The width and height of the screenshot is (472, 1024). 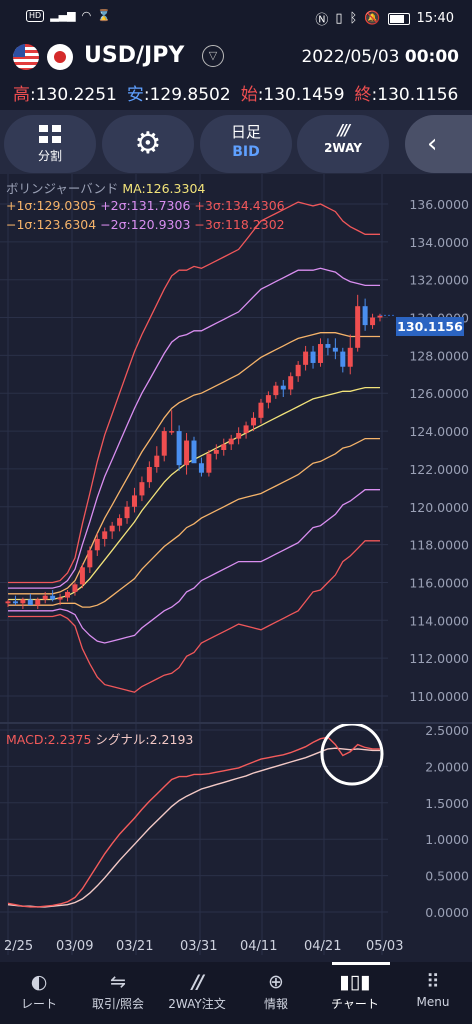 What do you see at coordinates (245, 132) in the screenshot?
I see `timeframe-label: 日足` at bounding box center [245, 132].